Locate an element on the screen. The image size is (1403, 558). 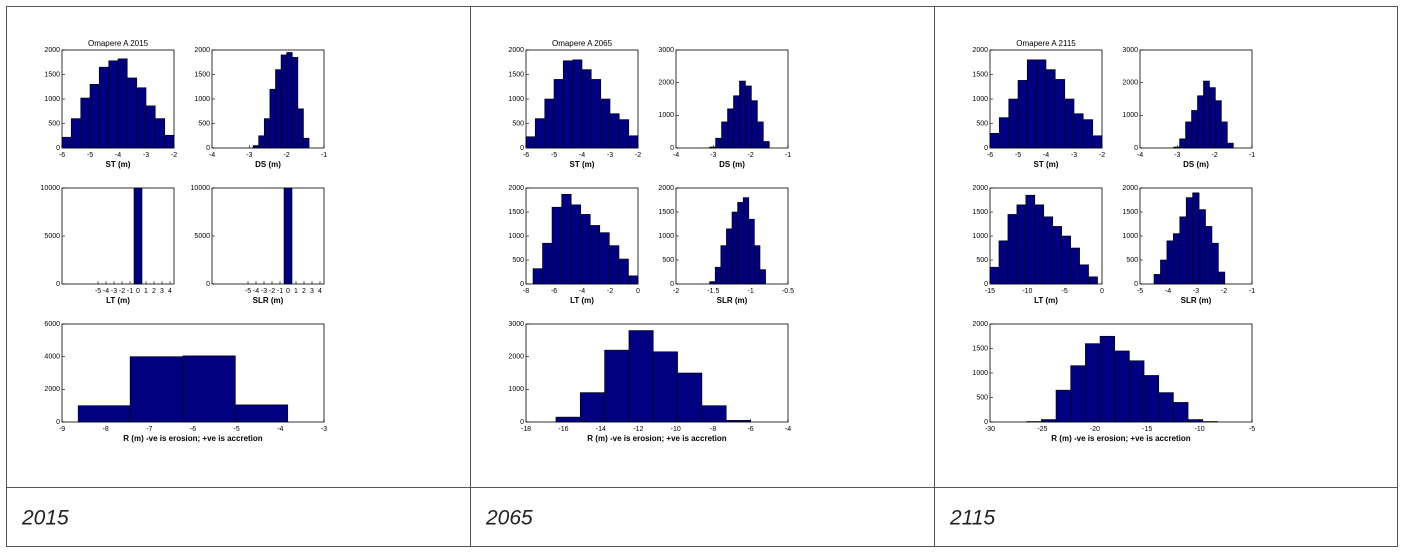
x-tick-label: -18 is located at coordinates (526, 429).